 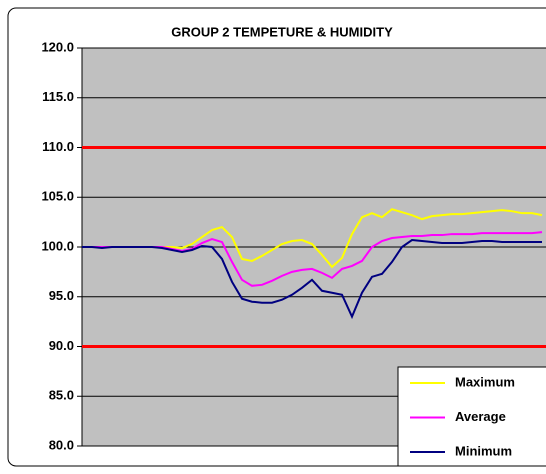 I want to click on series-line, so click(x=312, y=279).